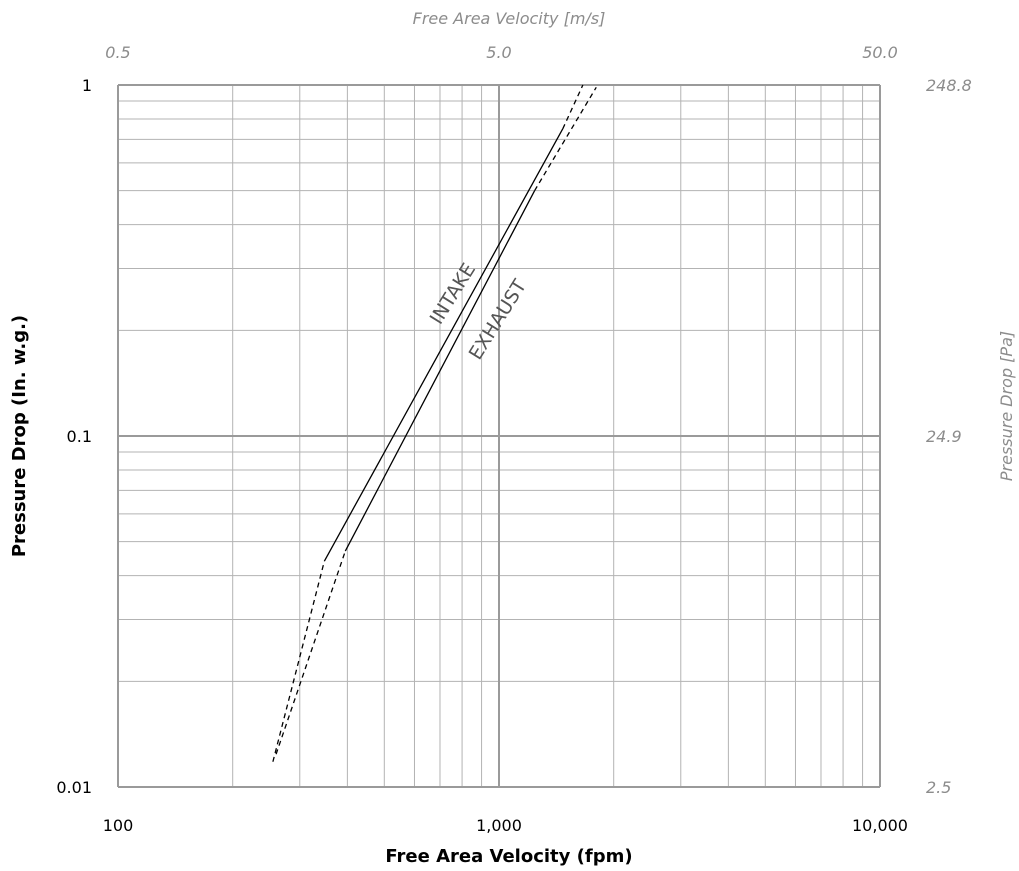  I want to click on y2-tick-label: 24.9, so click(944, 436).